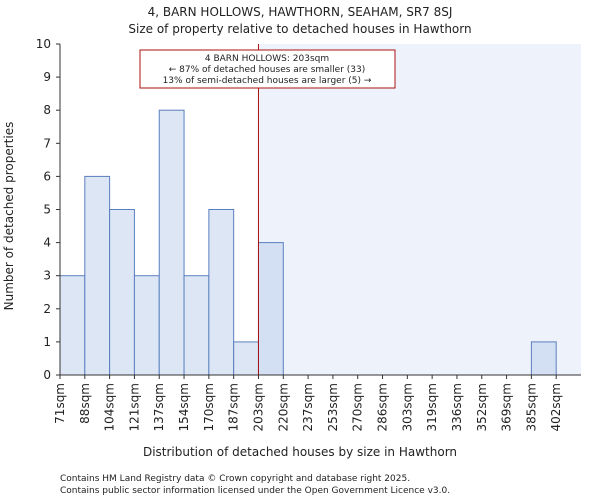 This screenshot has width=600, height=504. I want to click on bar-104sqm, so click(122, 292).